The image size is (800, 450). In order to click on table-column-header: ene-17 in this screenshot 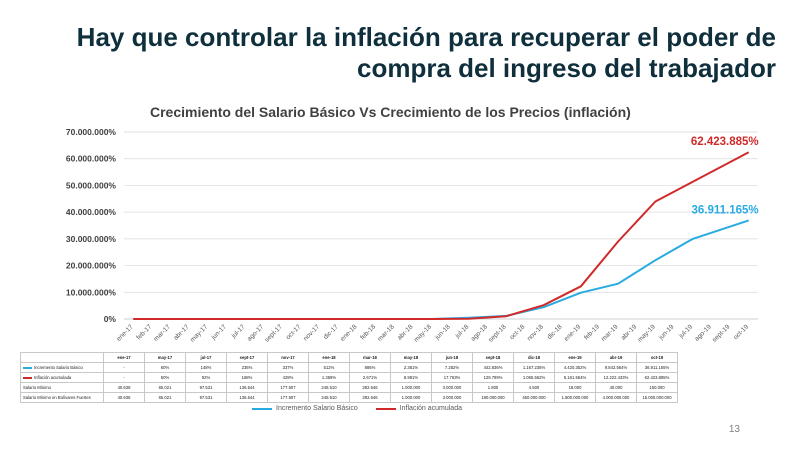, I will do `click(124, 357)`.